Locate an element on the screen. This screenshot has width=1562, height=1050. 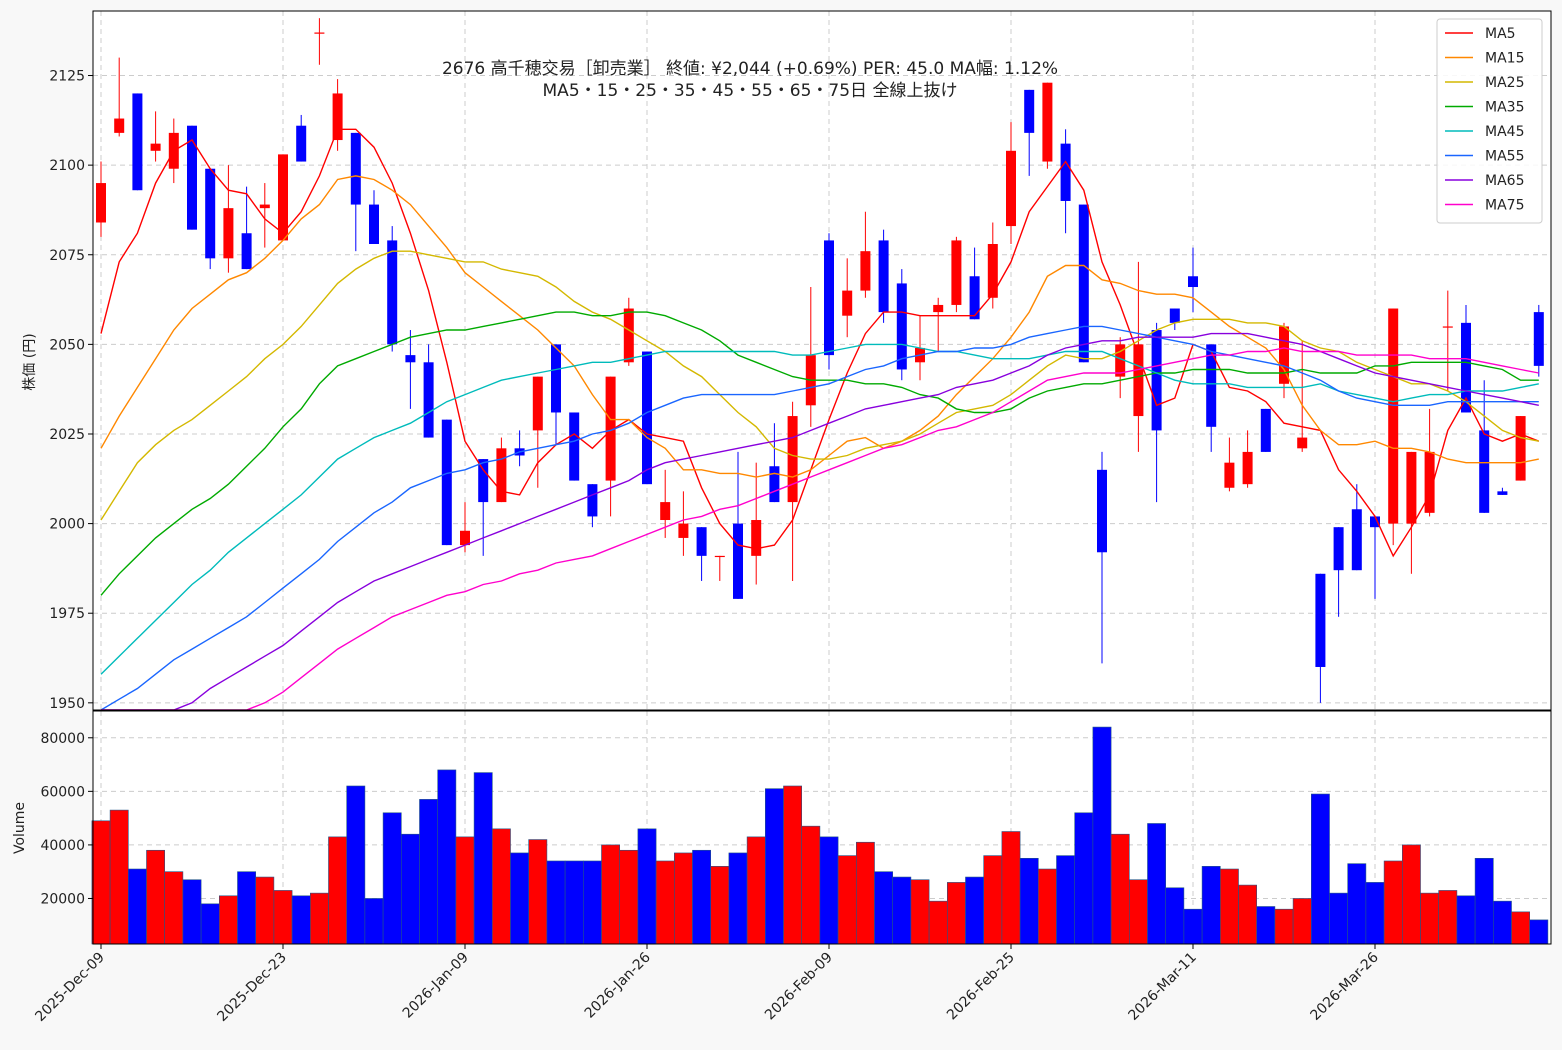
legend-label: MA35 is located at coordinates (1504, 108).